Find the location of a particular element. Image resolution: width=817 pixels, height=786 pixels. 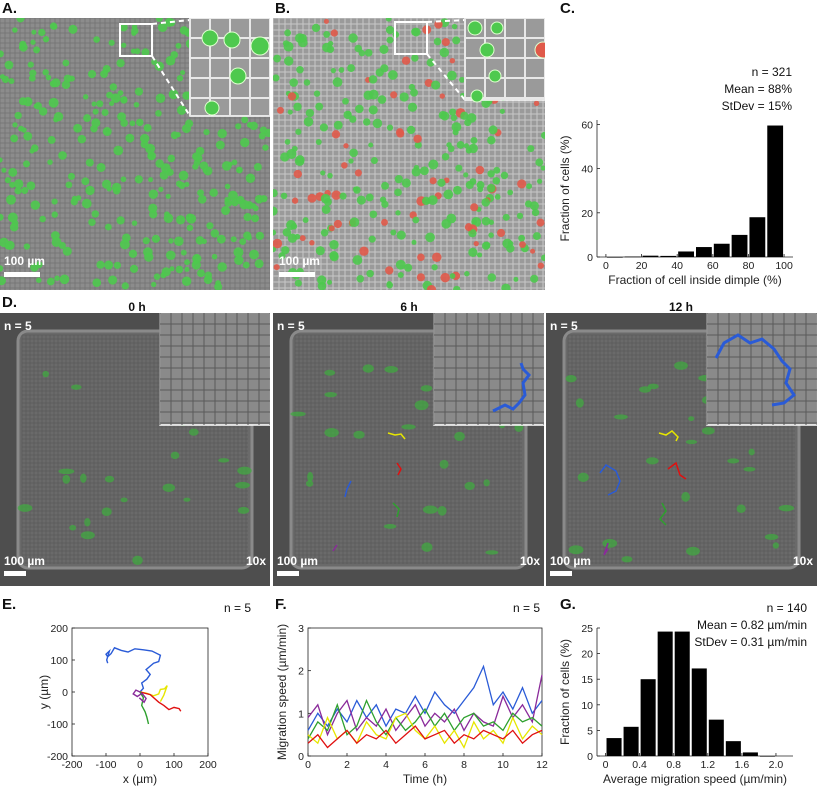

x-tick-label: 20 is located at coordinates (642, 266).